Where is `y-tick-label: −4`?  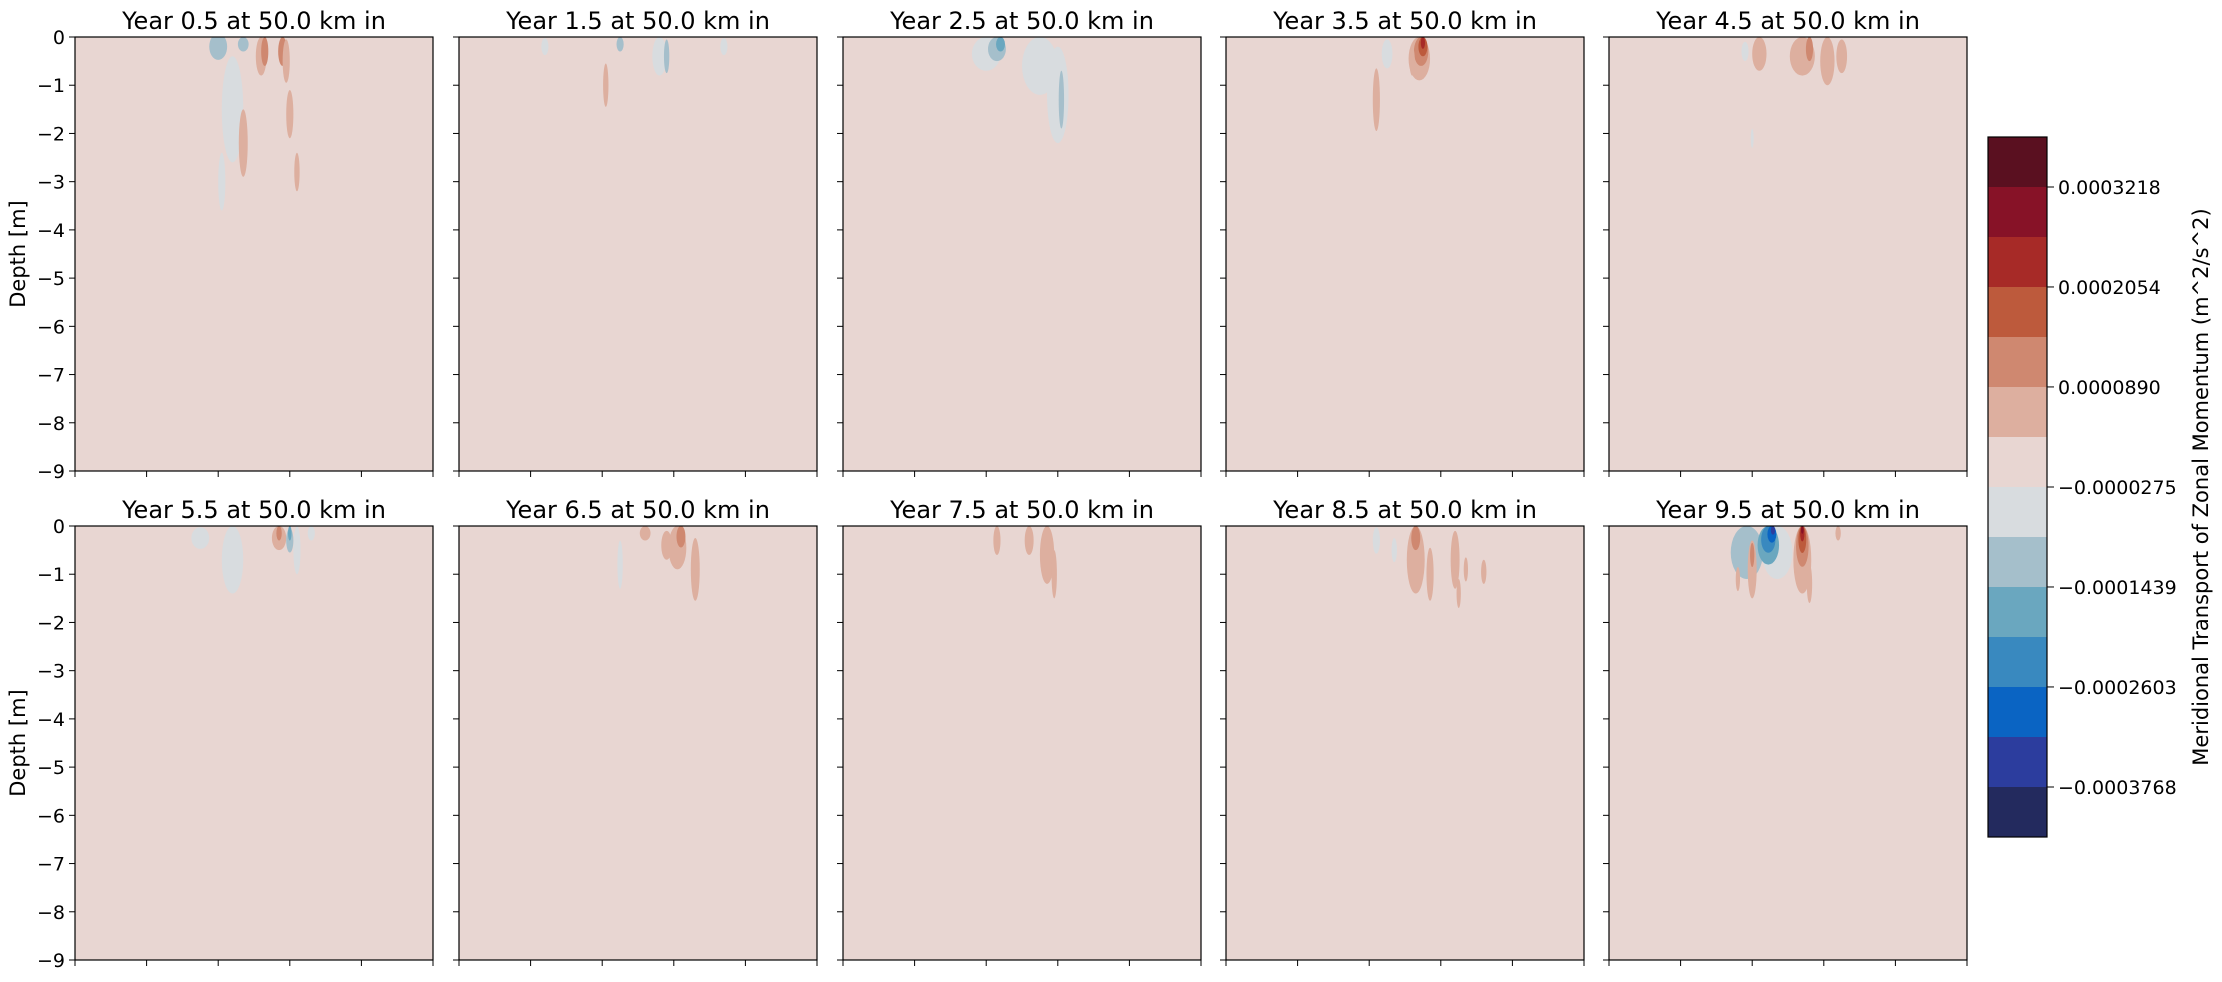 y-tick-label: −4 is located at coordinates (51, 720).